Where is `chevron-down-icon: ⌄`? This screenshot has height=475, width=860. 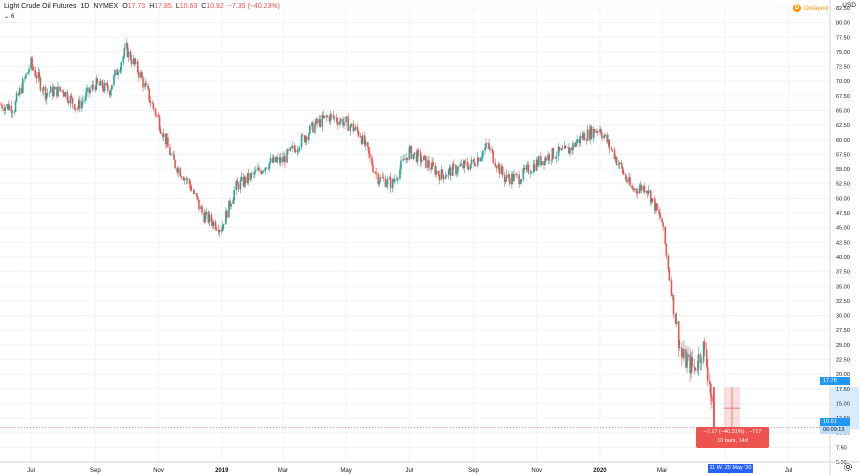 chevron-down-icon: ⌄ is located at coordinates (7, 17).